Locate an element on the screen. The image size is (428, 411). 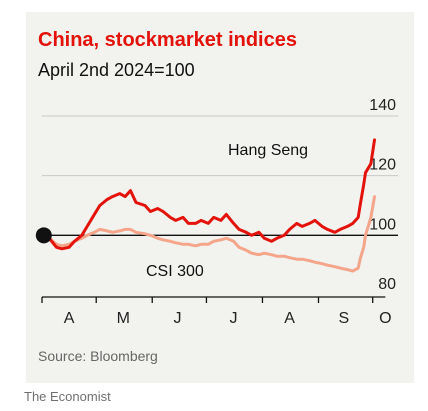
y-tick-label-100: 100 is located at coordinates (382, 224).